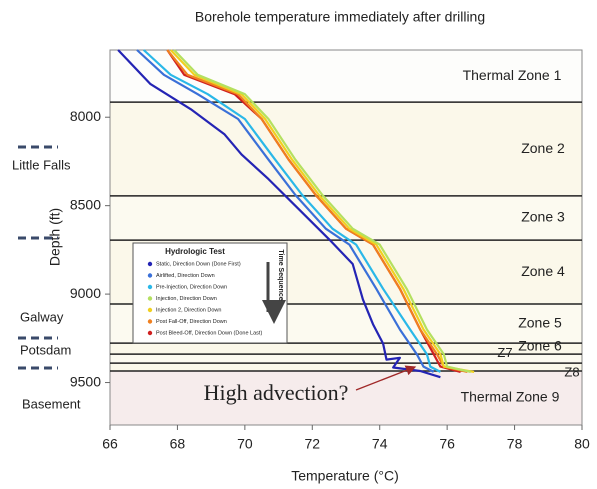 This screenshot has height=489, width=597. What do you see at coordinates (582, 444) in the screenshot?
I see `x-tick-label: 80` at bounding box center [582, 444].